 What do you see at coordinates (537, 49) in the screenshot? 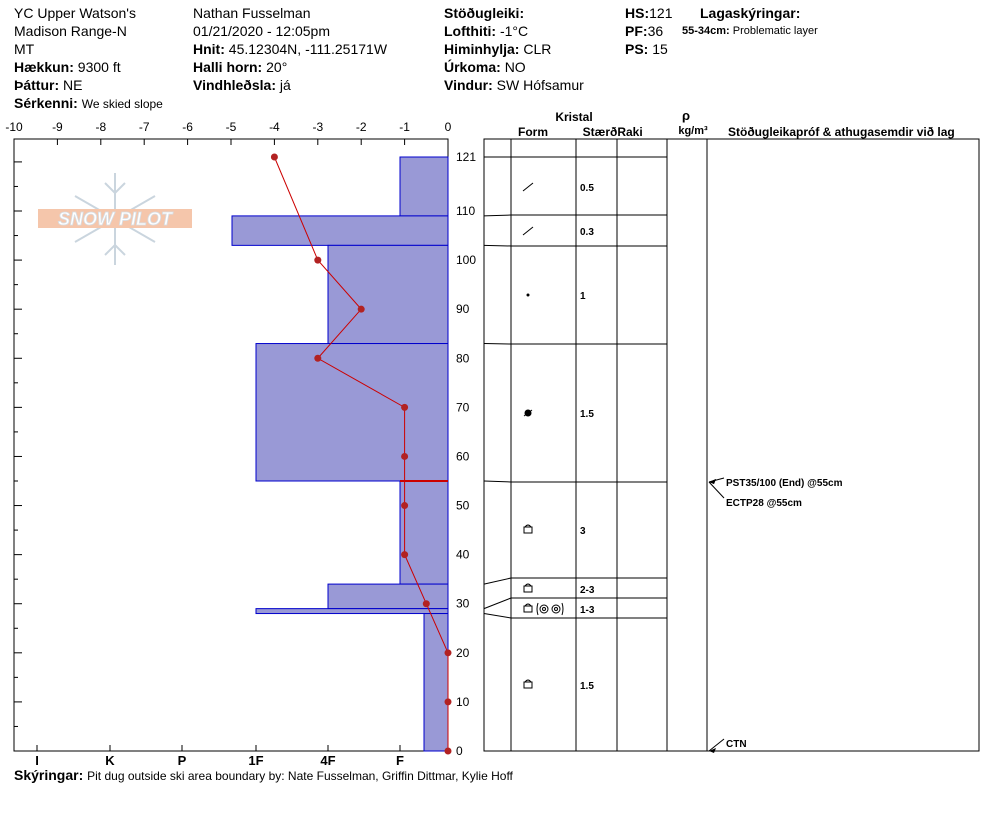
I see `sky-value: CLR` at bounding box center [537, 49].